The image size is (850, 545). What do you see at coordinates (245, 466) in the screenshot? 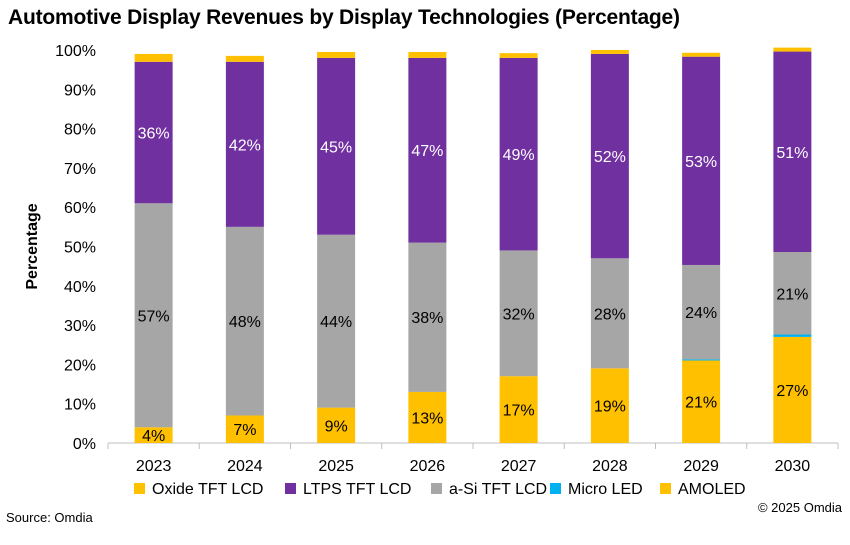
I see `x-tick-label: 2024` at bounding box center [245, 466].